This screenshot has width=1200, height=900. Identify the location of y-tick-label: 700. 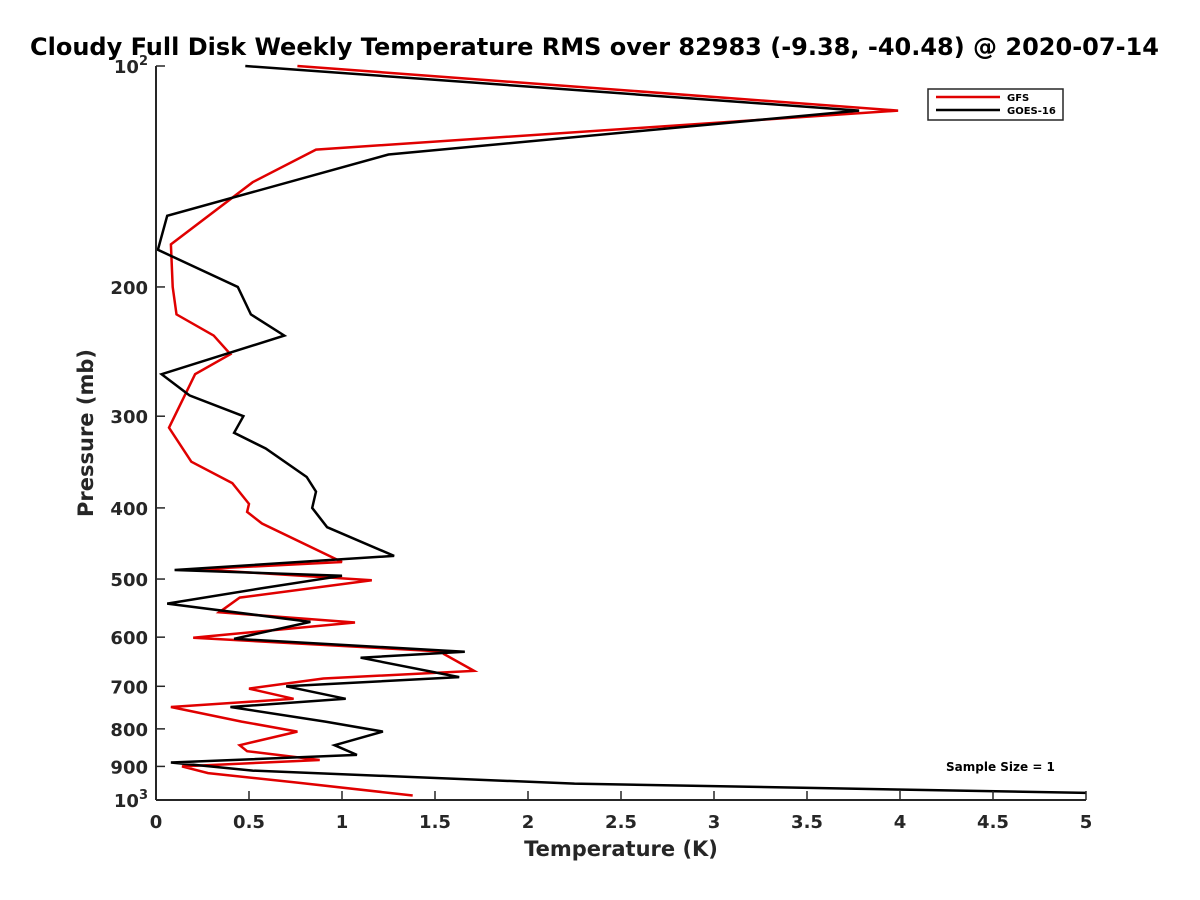
(129, 687).